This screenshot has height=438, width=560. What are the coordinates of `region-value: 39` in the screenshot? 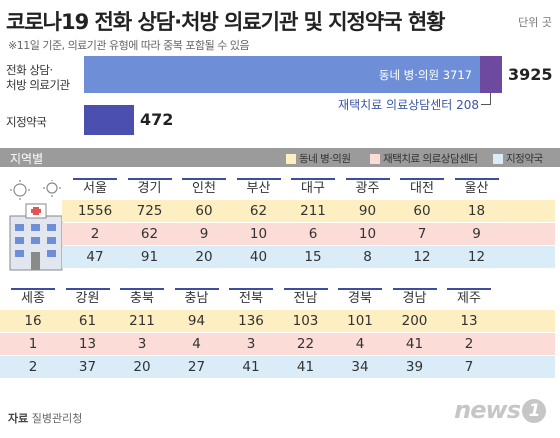 It's located at (414, 367).